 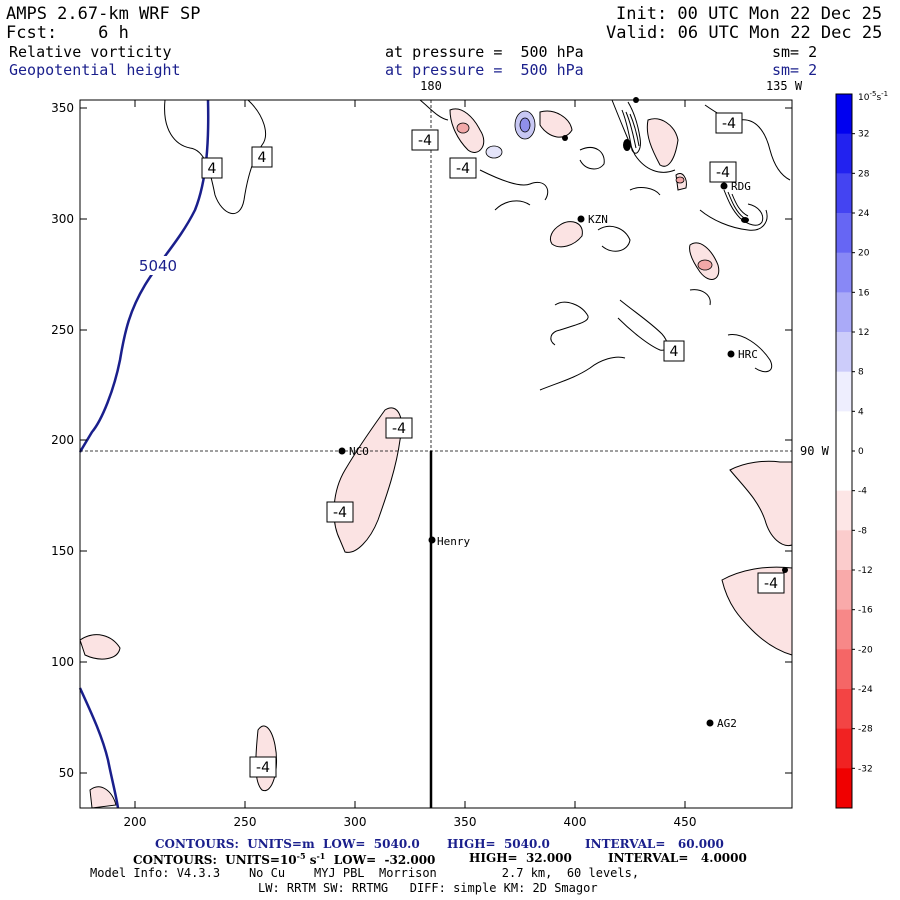 I want to click on station-hrc: HRC, so click(x=742, y=354).